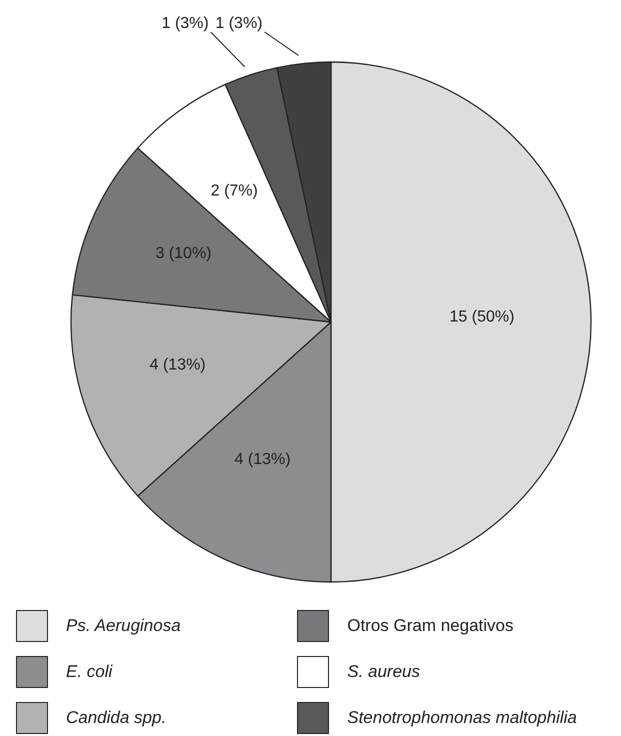 The width and height of the screenshot is (621, 736). What do you see at coordinates (116, 718) in the screenshot?
I see `legend-label: Candida spp.` at bounding box center [116, 718].